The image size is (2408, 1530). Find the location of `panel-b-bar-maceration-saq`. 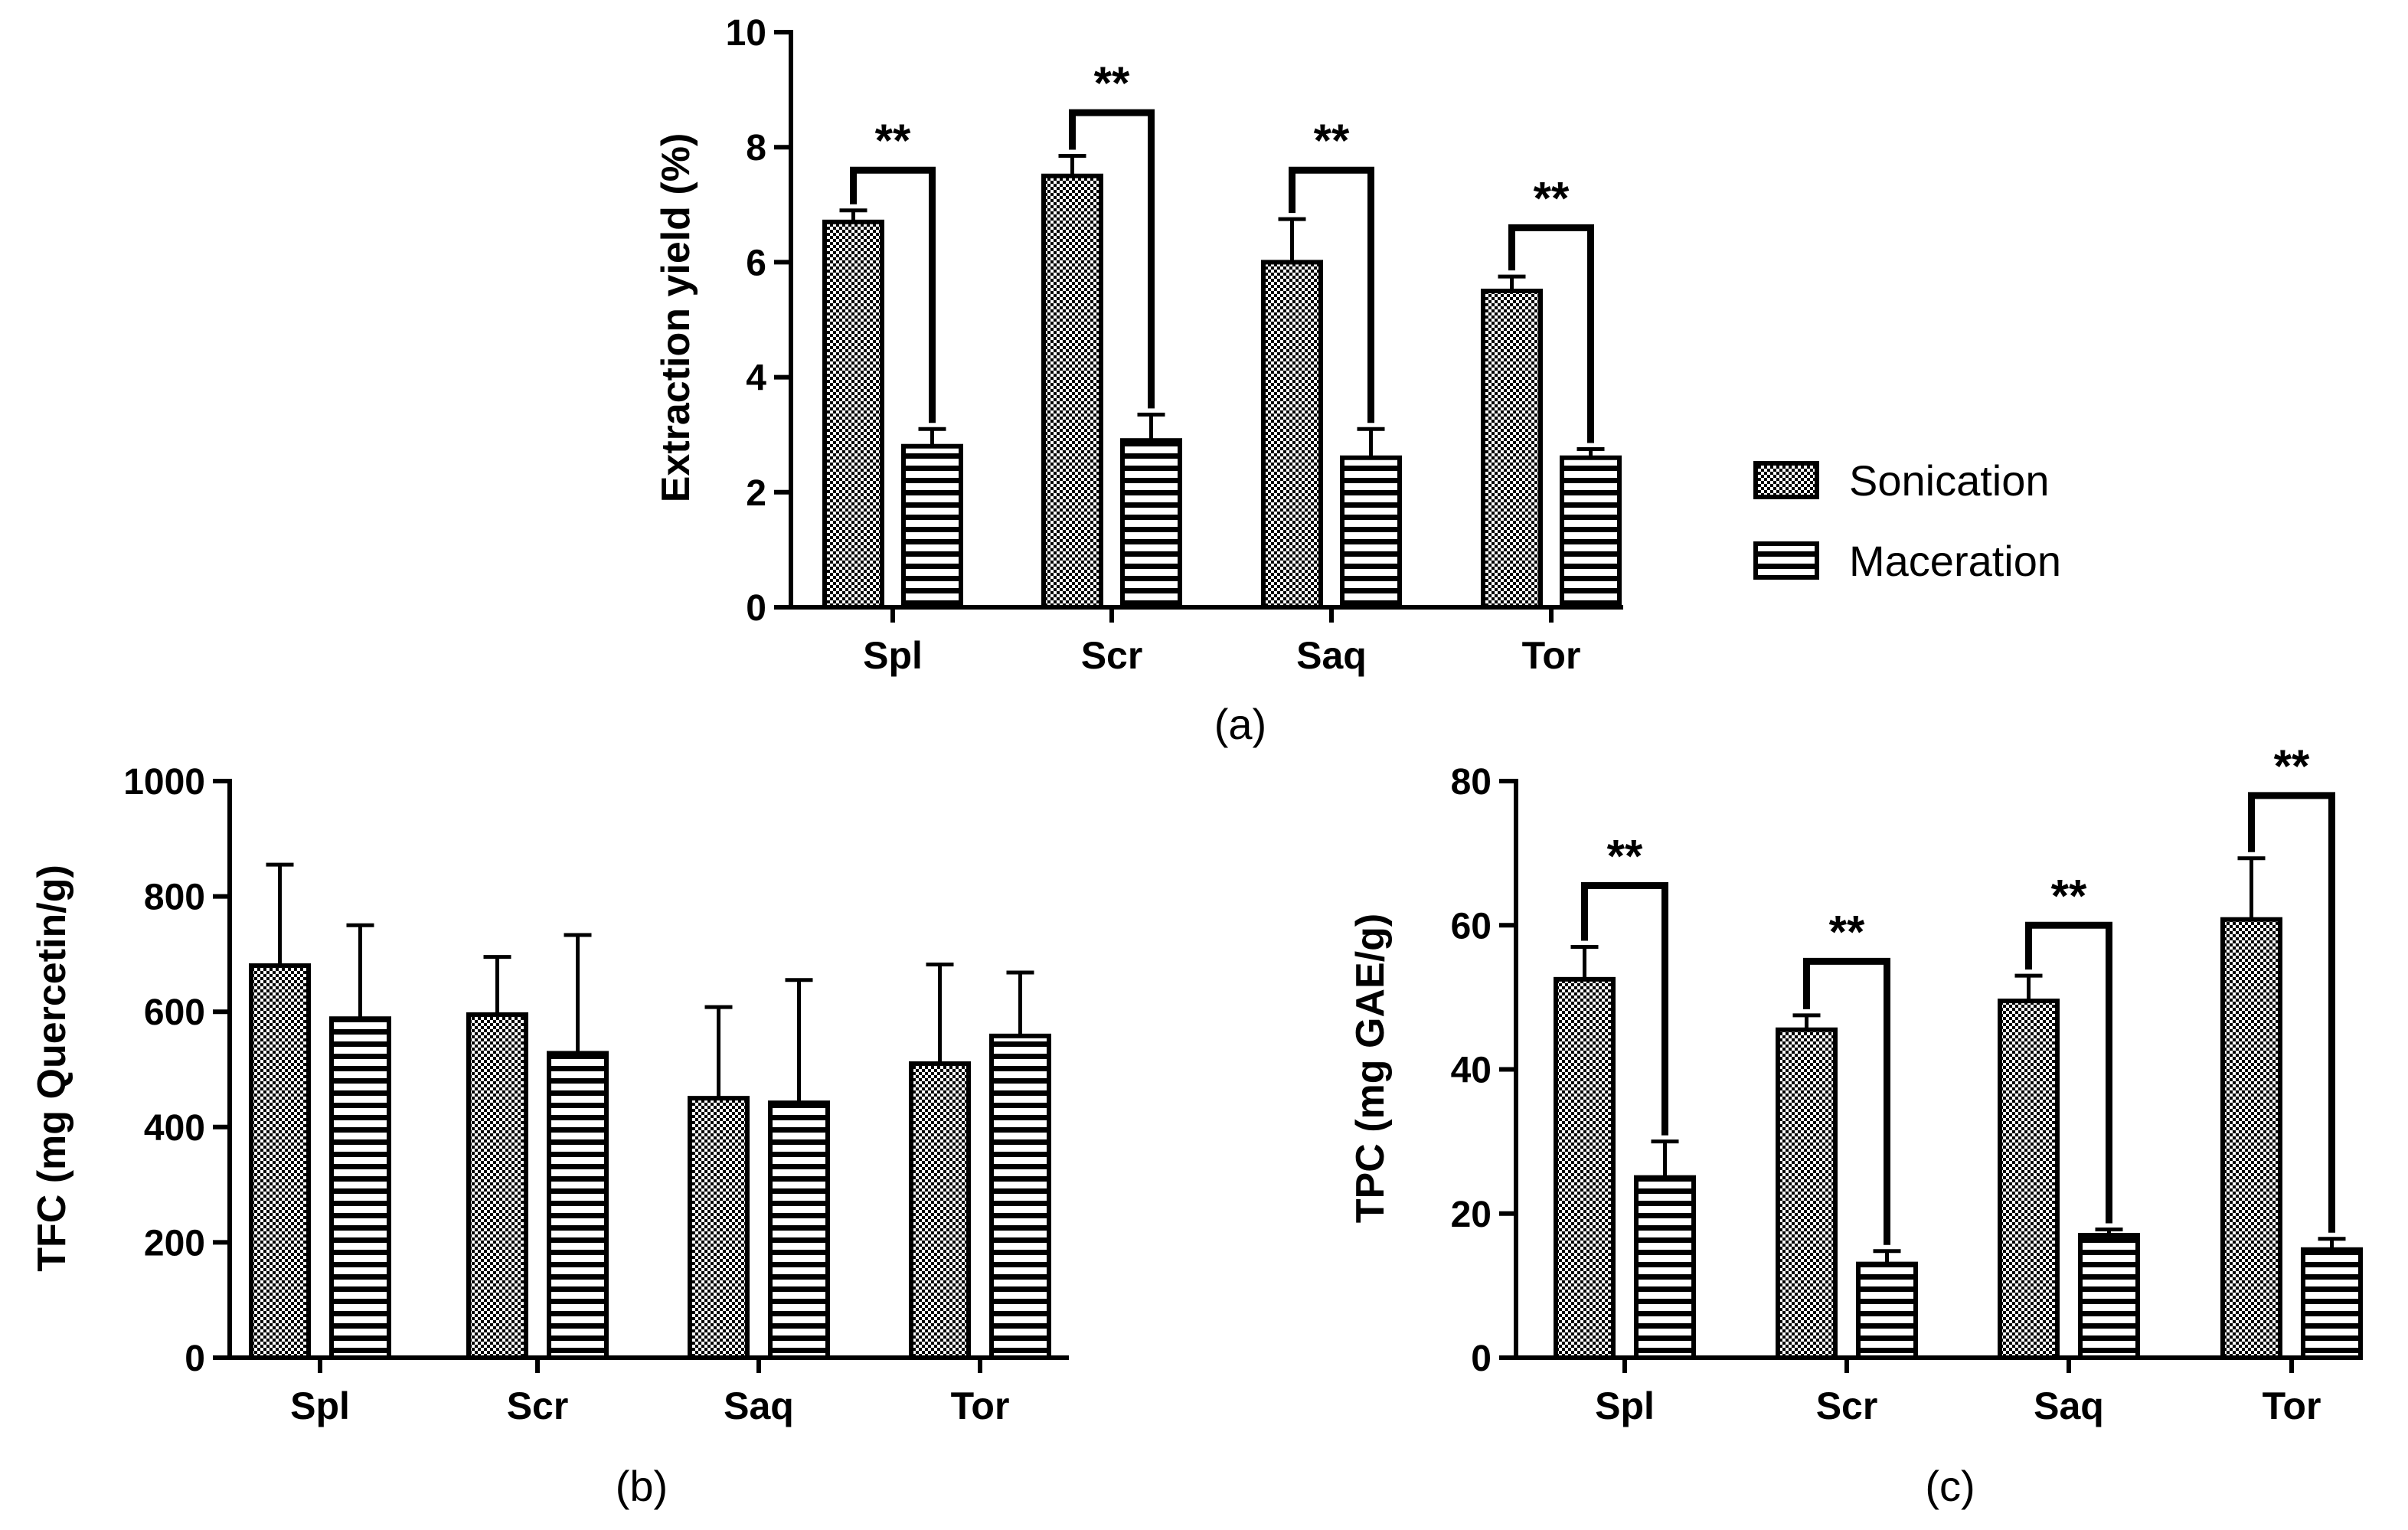

panel-b-bar-maceration-saq is located at coordinates (799, 1230).